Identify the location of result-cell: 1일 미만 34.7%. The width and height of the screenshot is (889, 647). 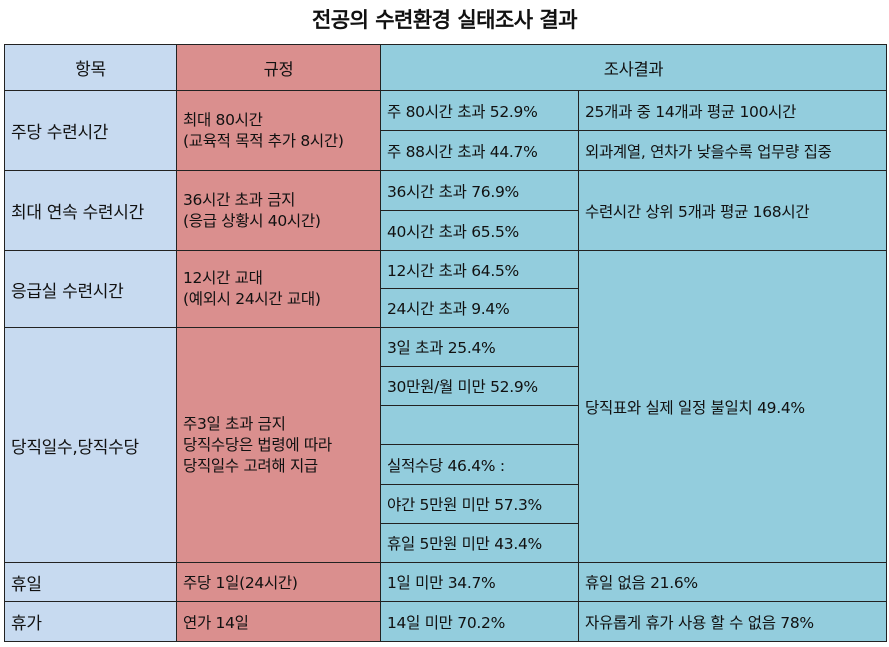
(479, 582).